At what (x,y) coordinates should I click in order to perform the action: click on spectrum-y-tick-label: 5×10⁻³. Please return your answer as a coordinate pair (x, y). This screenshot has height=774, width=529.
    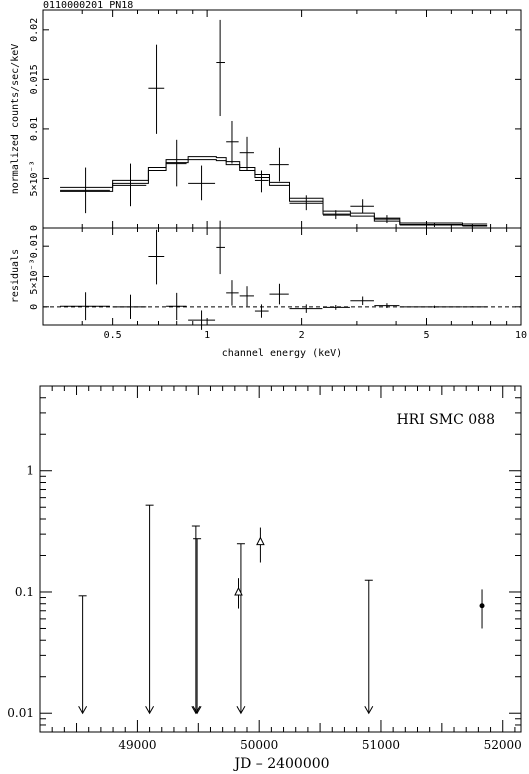
    Looking at the image, I should click on (34, 178).